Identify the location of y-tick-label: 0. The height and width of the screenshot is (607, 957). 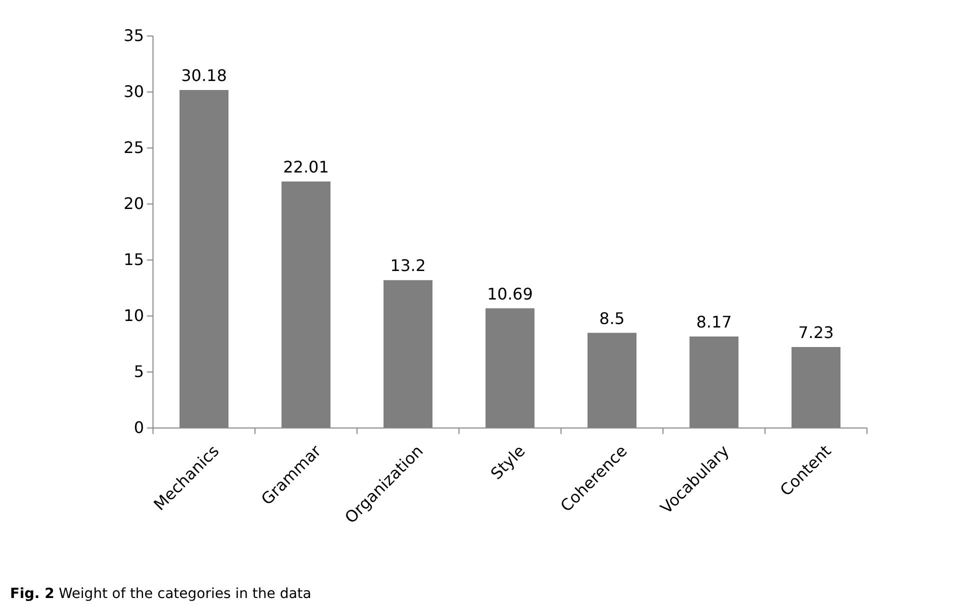
(139, 428).